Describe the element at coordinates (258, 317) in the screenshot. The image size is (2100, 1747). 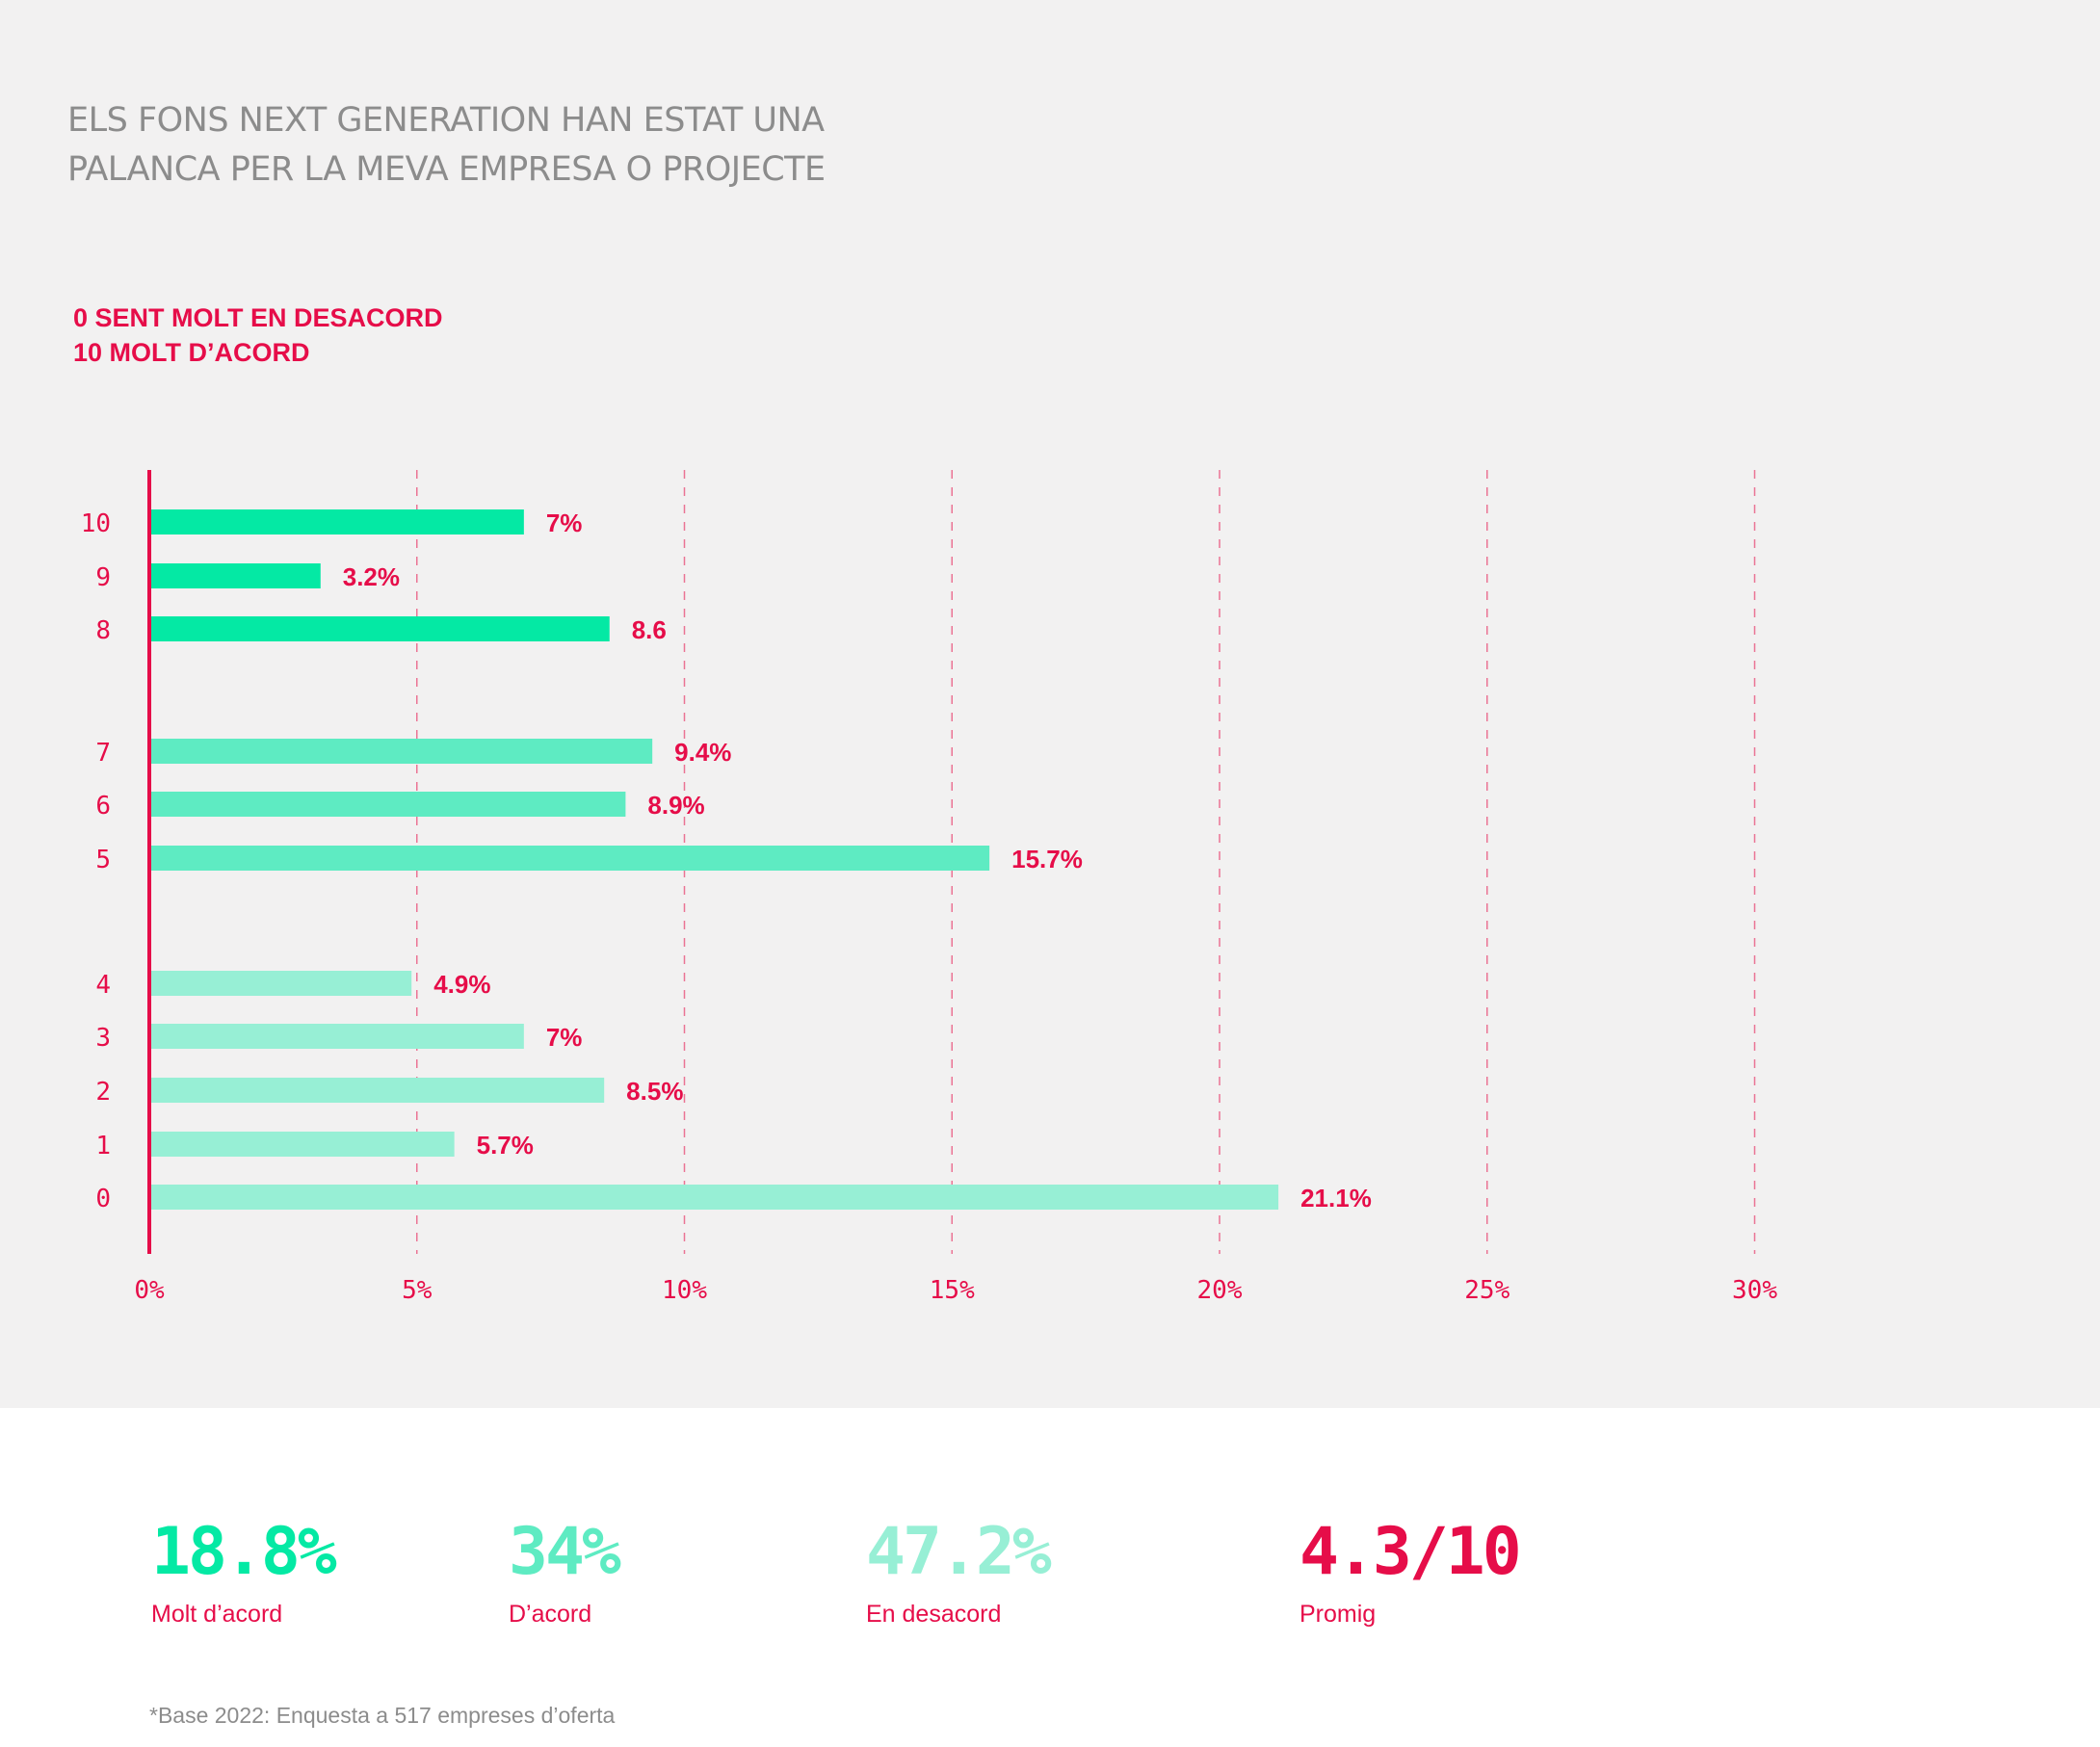
I see `scale-note-line-1: 0 SENT MOLT EN DESACORD` at that location.